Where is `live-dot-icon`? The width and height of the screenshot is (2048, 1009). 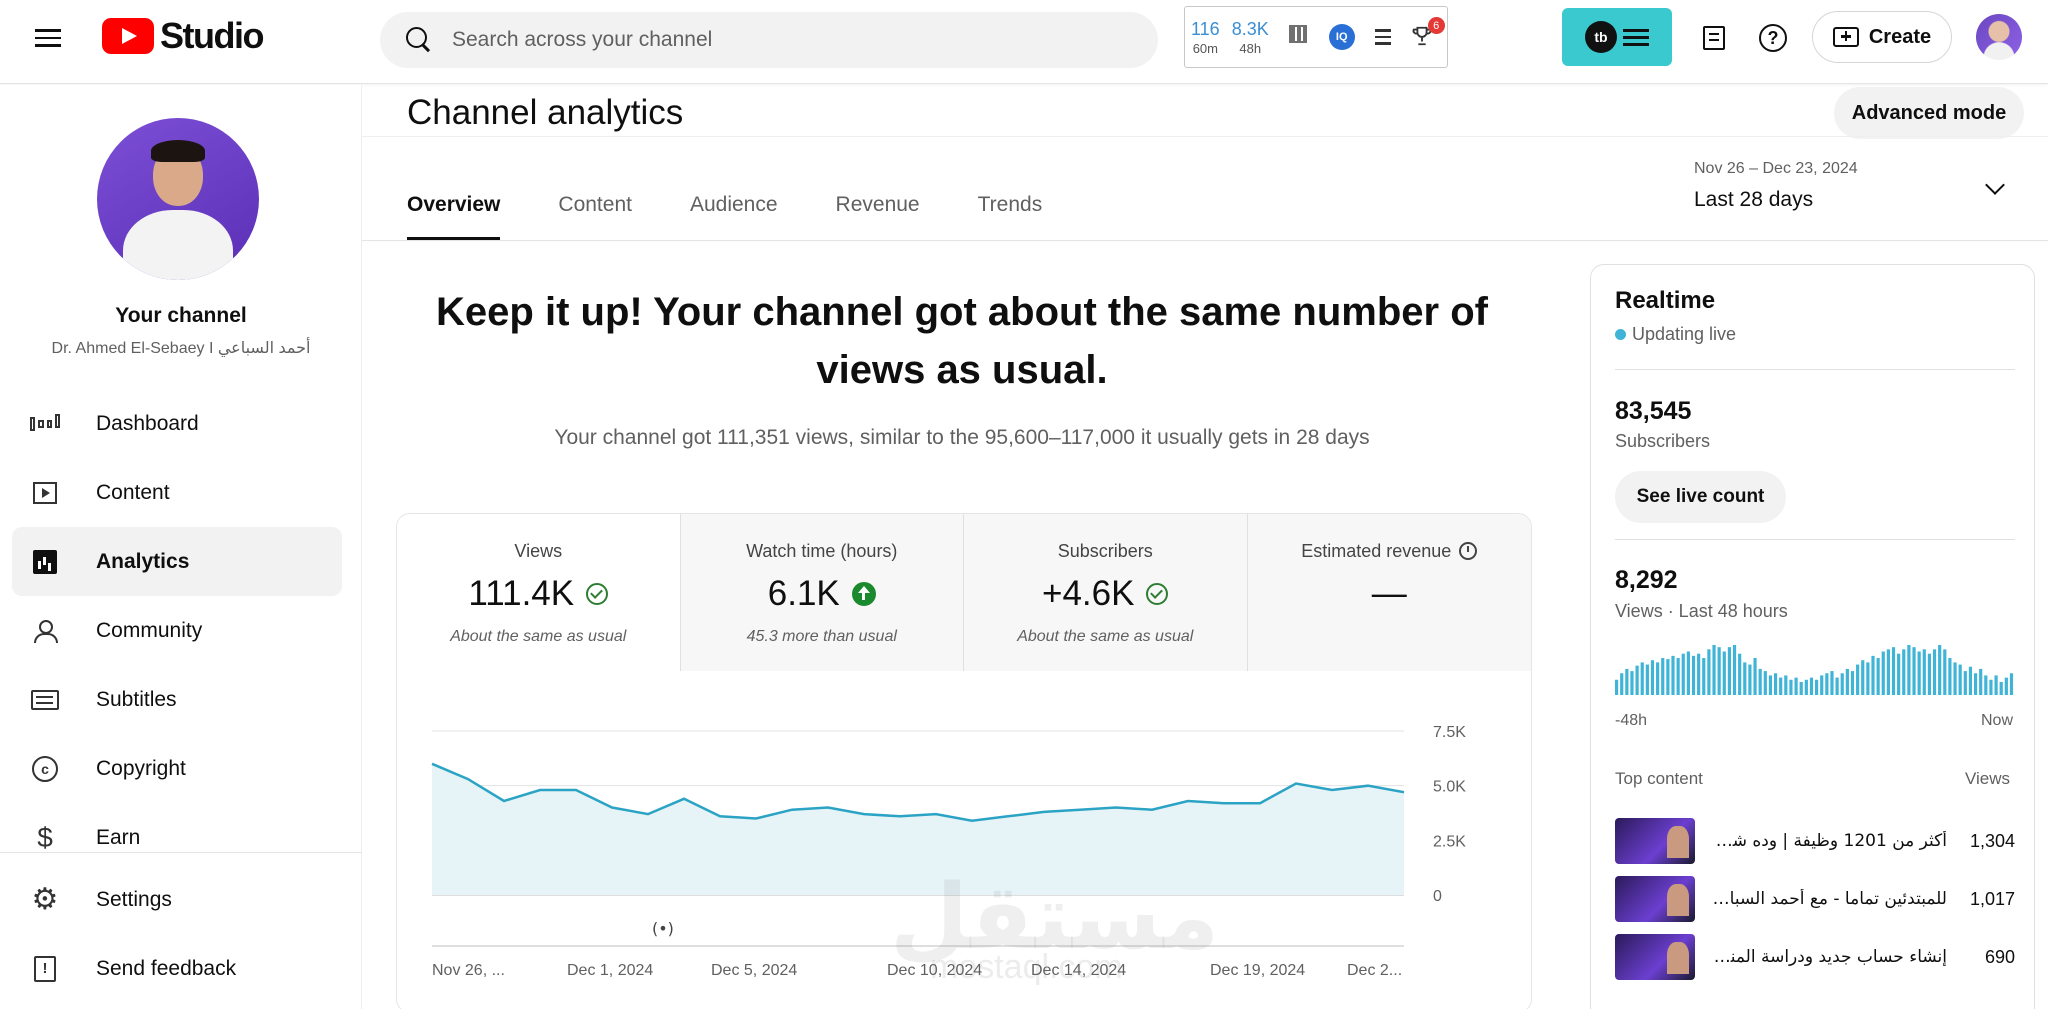
live-dot-icon is located at coordinates (1620, 334).